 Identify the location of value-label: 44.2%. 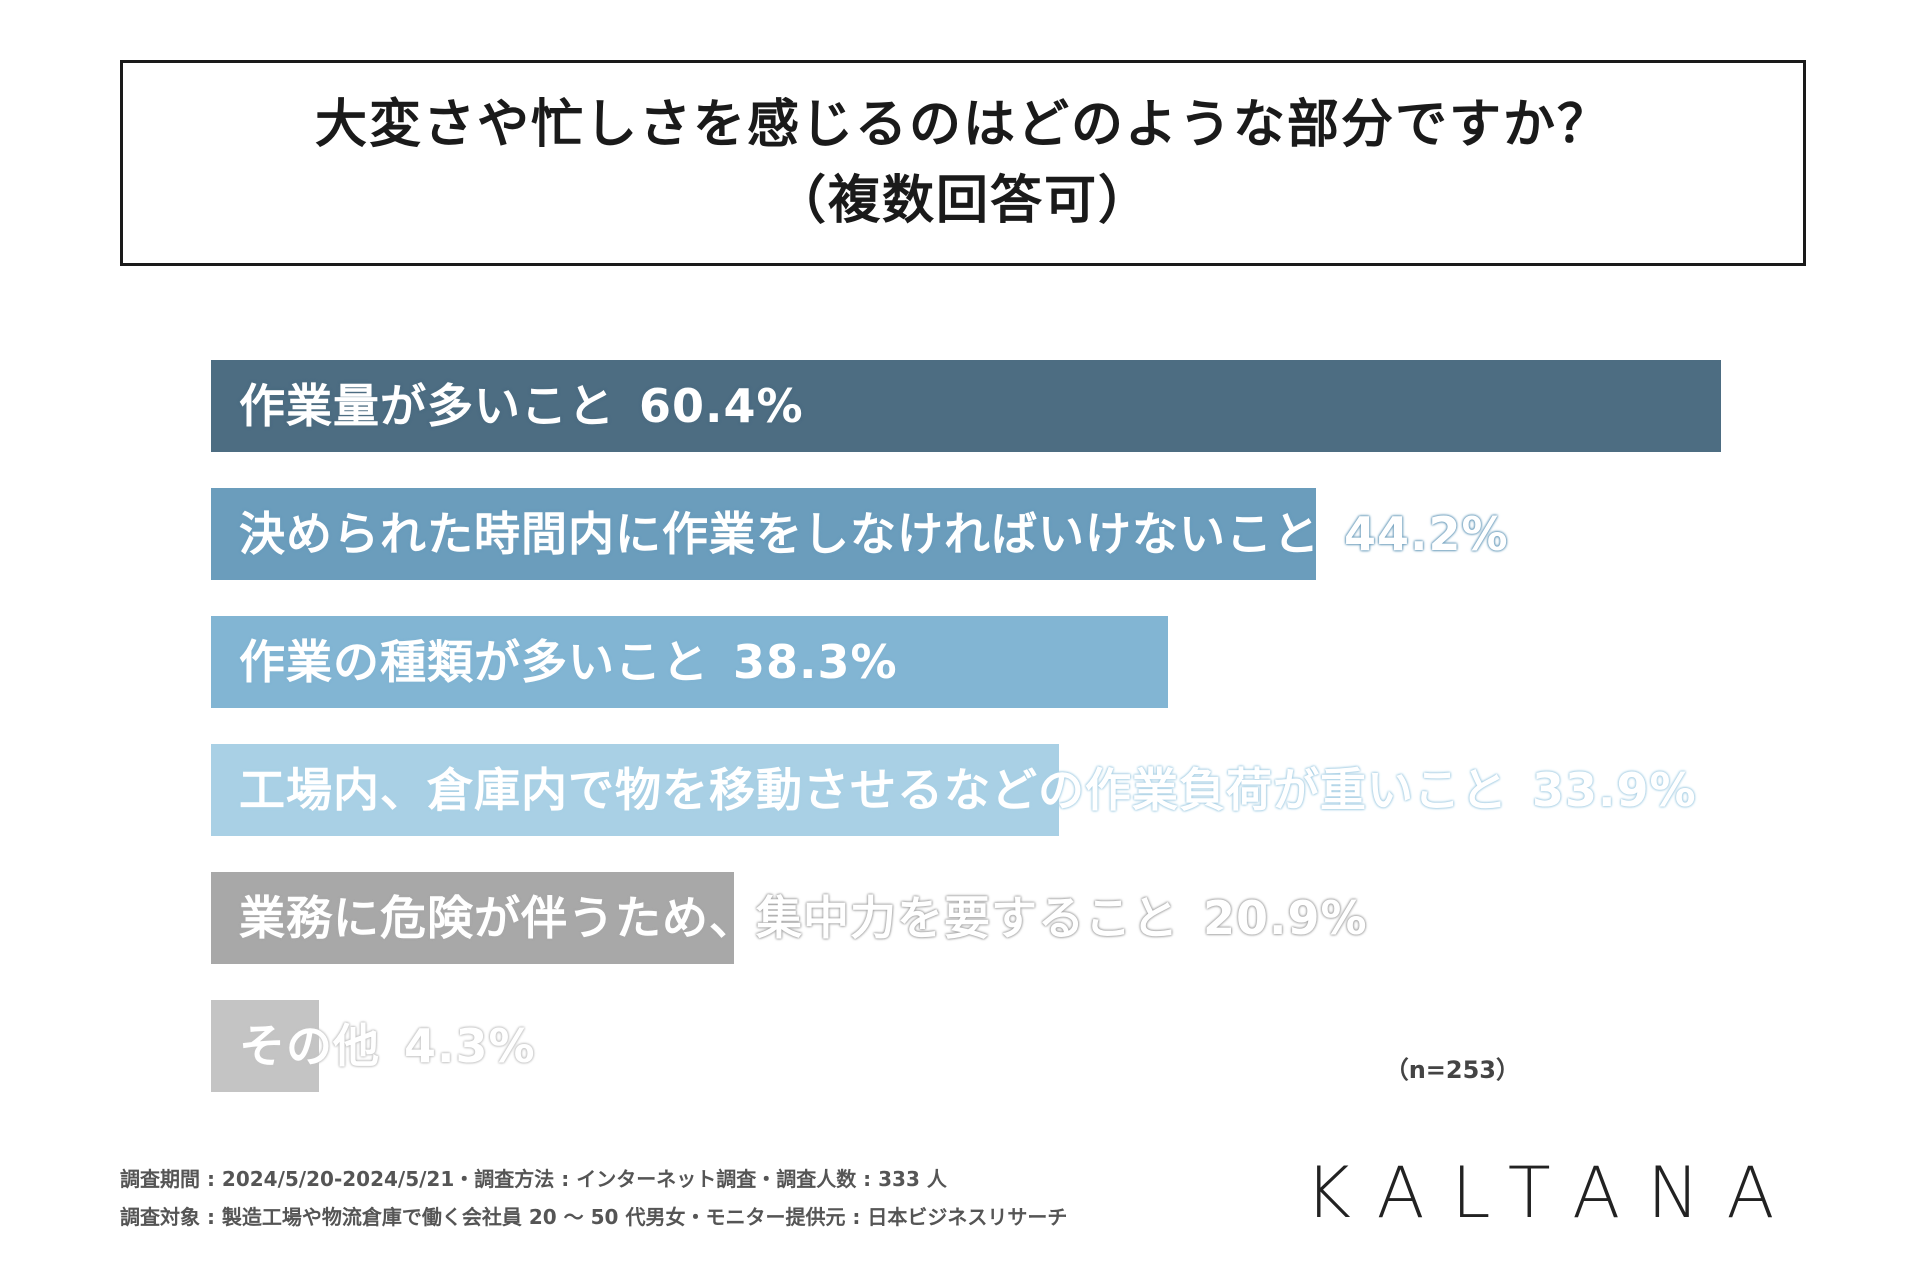
(1426, 534).